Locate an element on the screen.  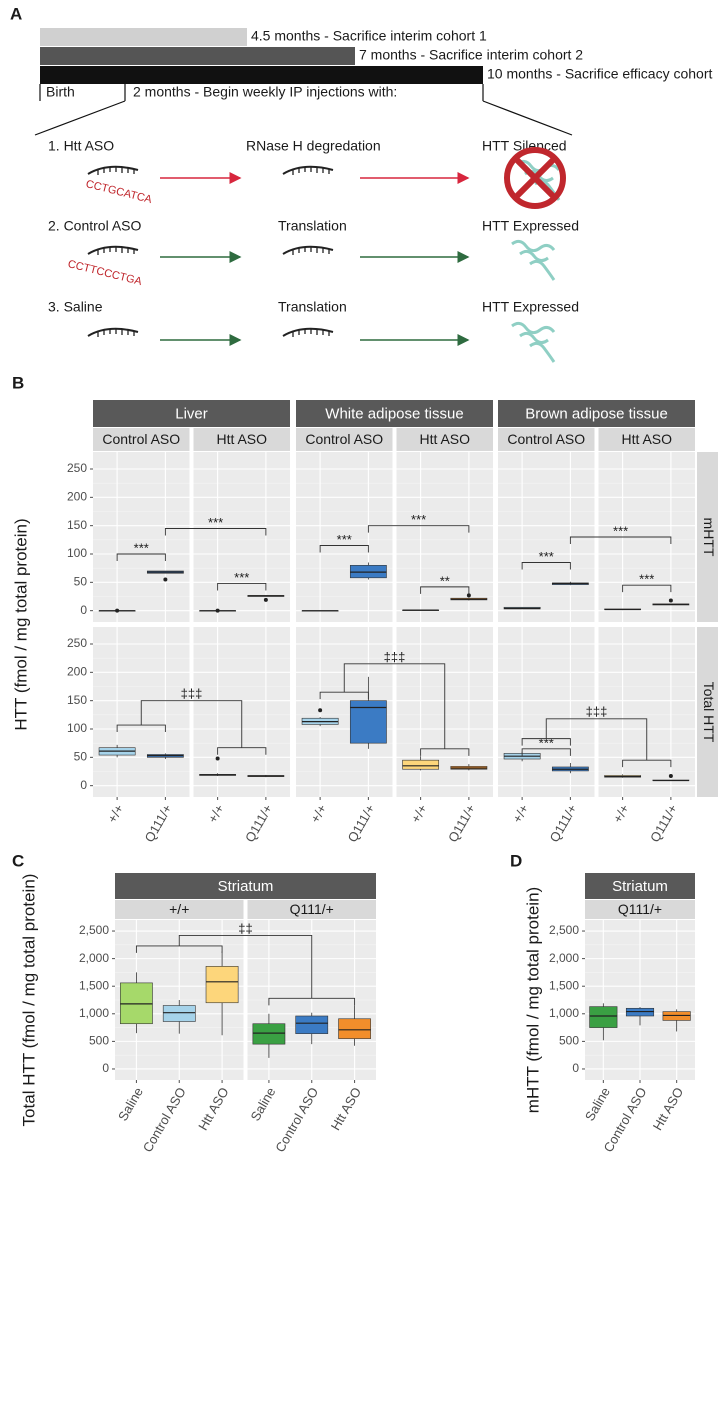
y-tick-label: 50 is located at coordinates (81, 757).